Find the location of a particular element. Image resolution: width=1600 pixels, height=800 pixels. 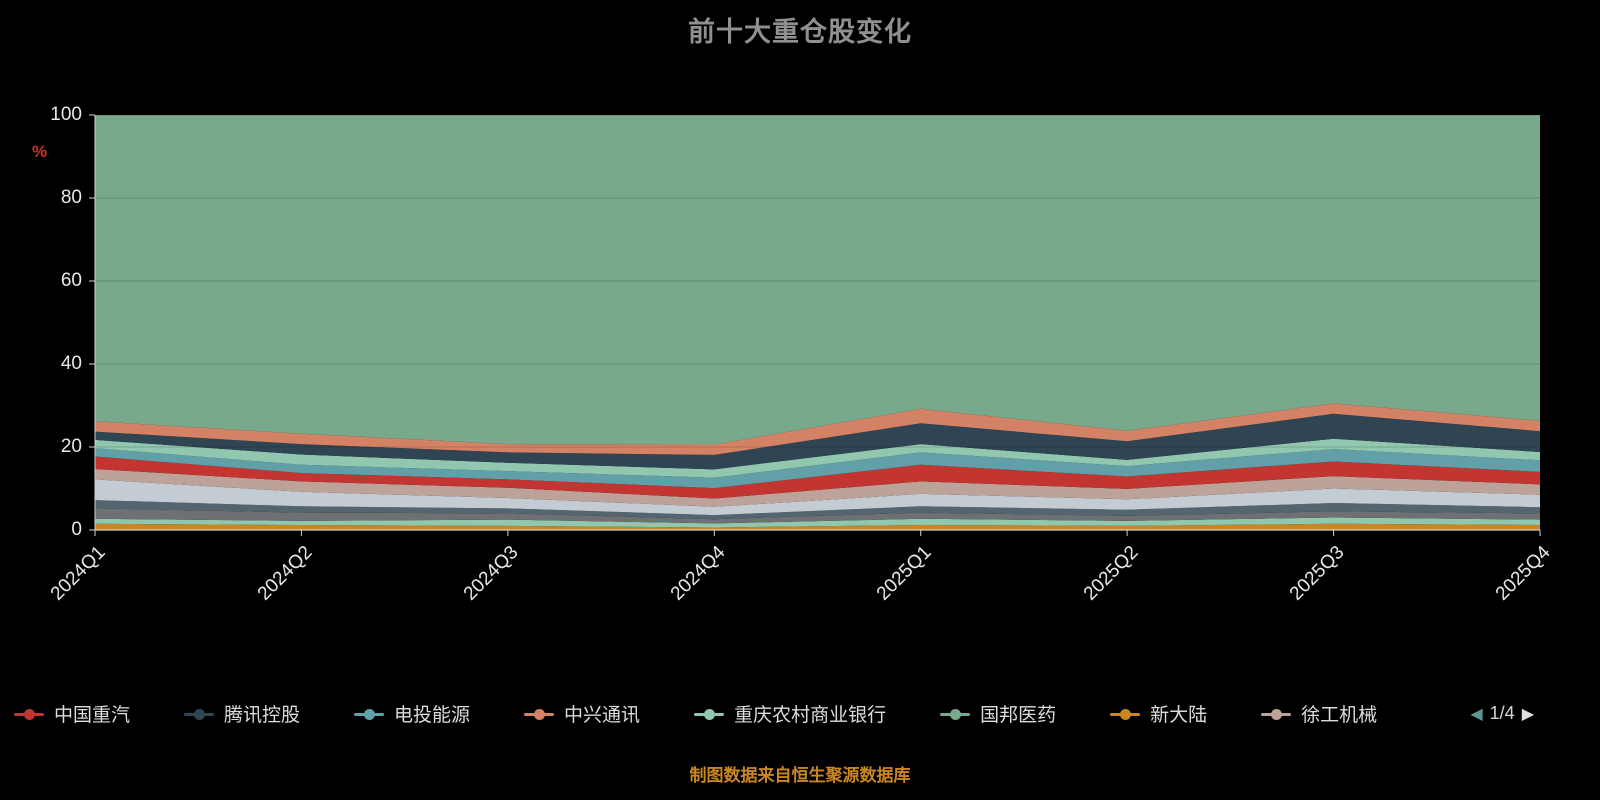

legend-item-腾讯控股: 腾讯控股 is located at coordinates (242, 713).